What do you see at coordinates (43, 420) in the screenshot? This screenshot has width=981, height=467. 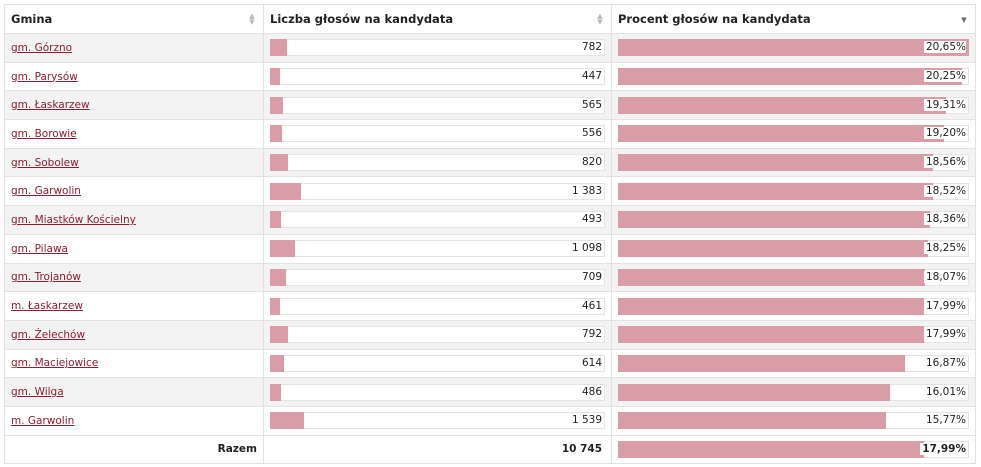 I see `gmina-link: m. Garwolin` at bounding box center [43, 420].